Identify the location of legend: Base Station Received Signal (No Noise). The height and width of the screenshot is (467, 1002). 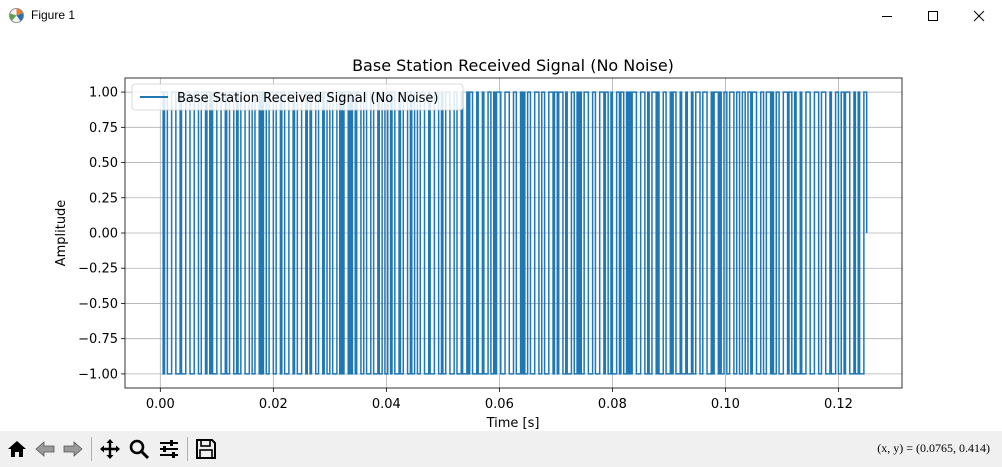
(297, 97).